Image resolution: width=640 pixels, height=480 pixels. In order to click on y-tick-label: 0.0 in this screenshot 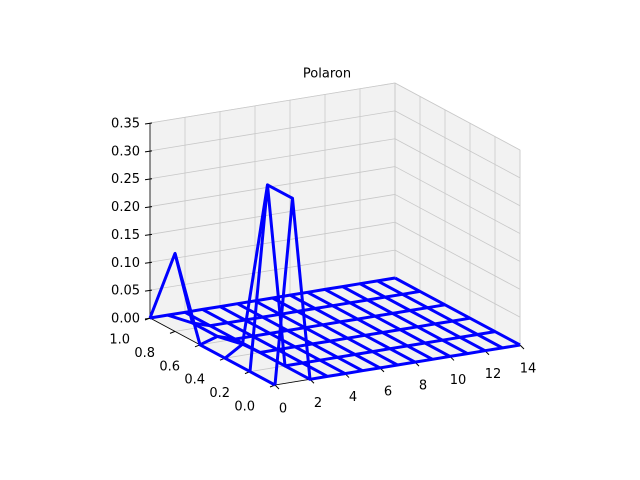, I will do `click(244, 407)`.